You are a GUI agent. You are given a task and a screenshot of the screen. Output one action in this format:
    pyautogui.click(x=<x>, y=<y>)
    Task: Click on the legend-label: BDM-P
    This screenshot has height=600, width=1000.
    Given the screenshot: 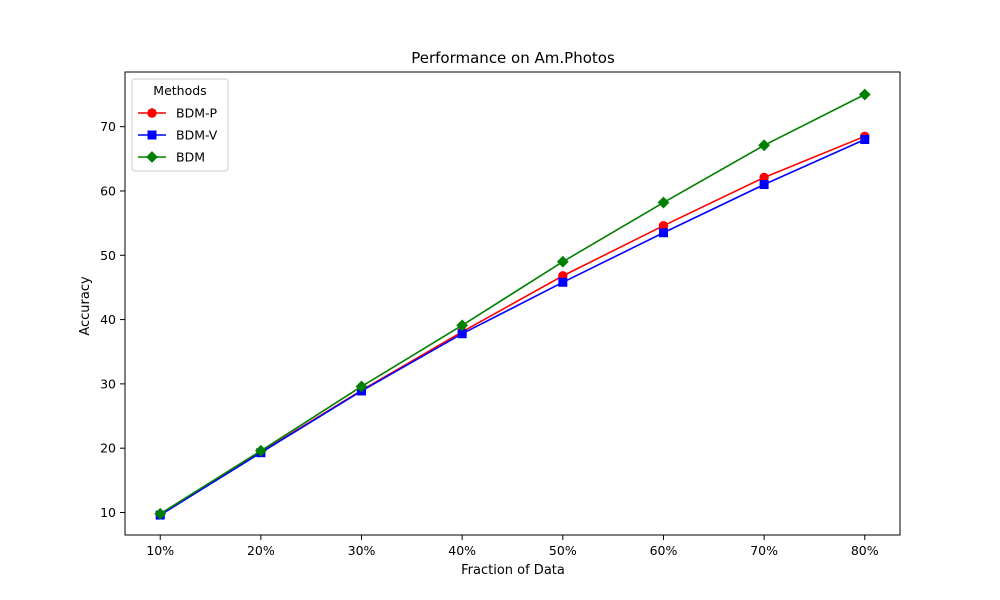 What is the action you would take?
    pyautogui.click(x=196, y=113)
    